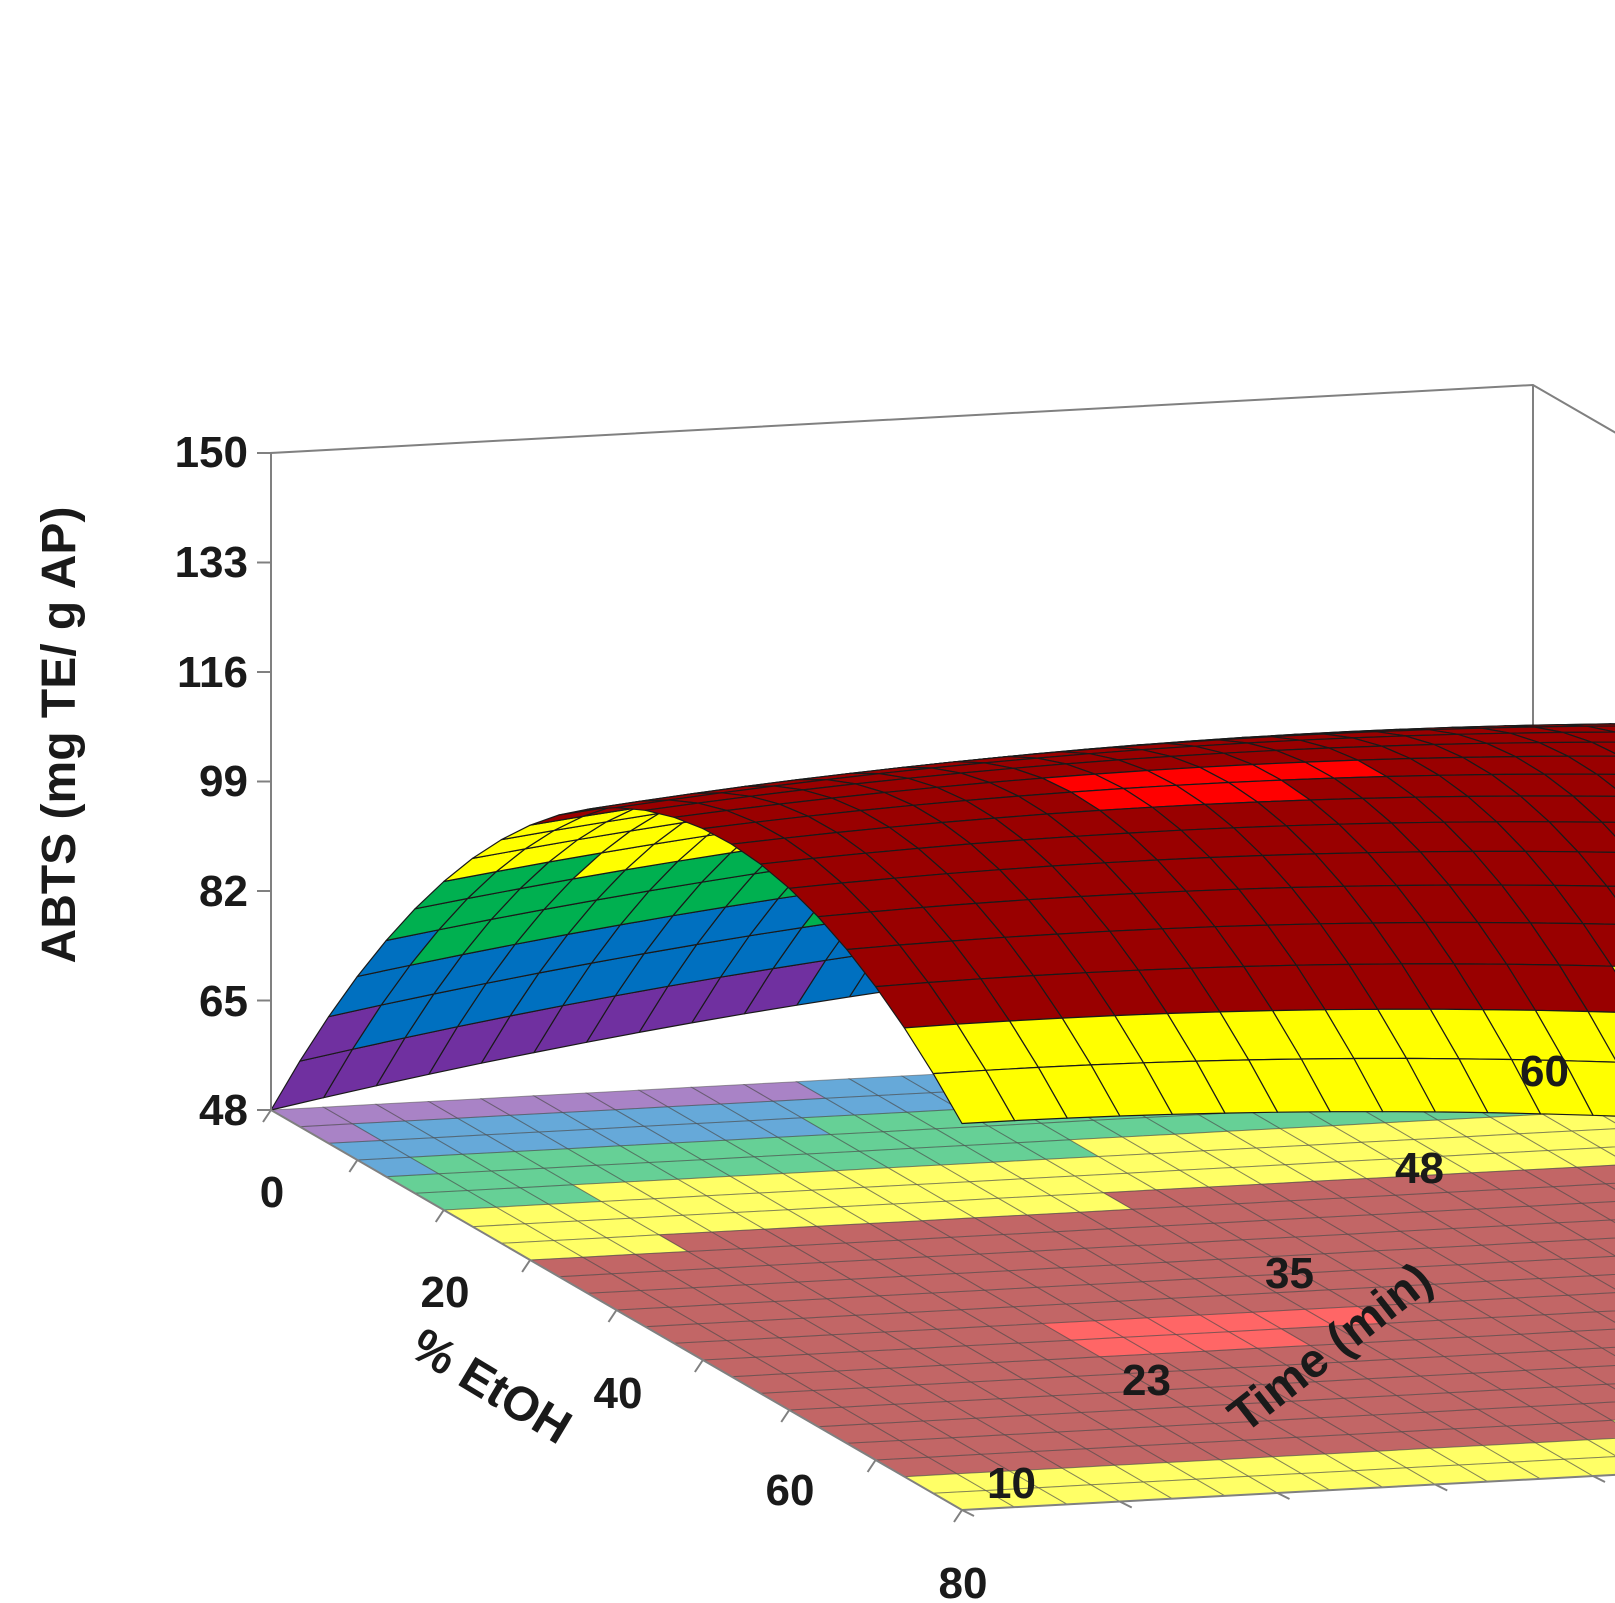 This screenshot has width=1615, height=1603. Describe the element at coordinates (211, 452) in the screenshot. I see `z-tick-label: 150` at that location.